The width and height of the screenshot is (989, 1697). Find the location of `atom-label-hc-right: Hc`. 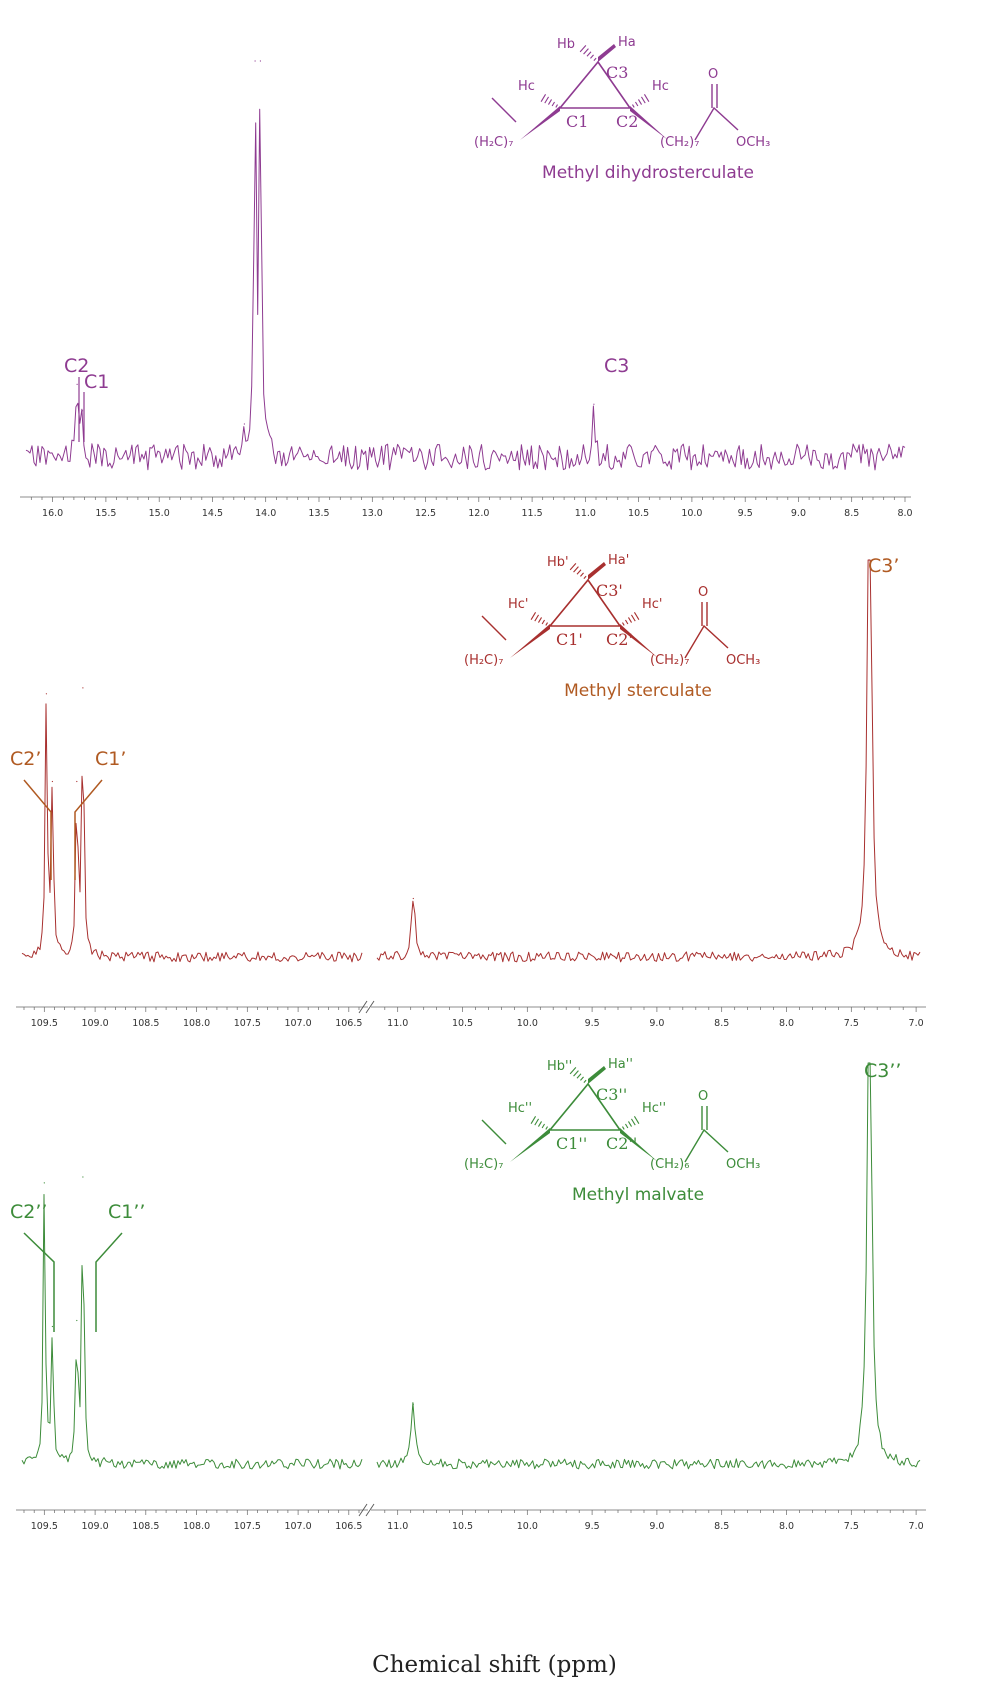

atom-label-hc-right: Hc is located at coordinates (660, 86).